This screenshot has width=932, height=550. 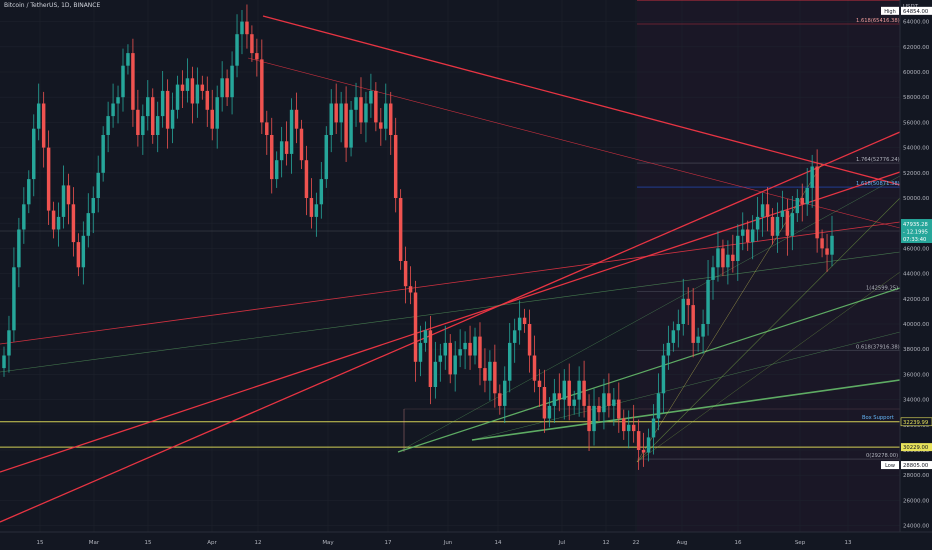 I want to click on badge-value: 32239.99, so click(x=915, y=423).